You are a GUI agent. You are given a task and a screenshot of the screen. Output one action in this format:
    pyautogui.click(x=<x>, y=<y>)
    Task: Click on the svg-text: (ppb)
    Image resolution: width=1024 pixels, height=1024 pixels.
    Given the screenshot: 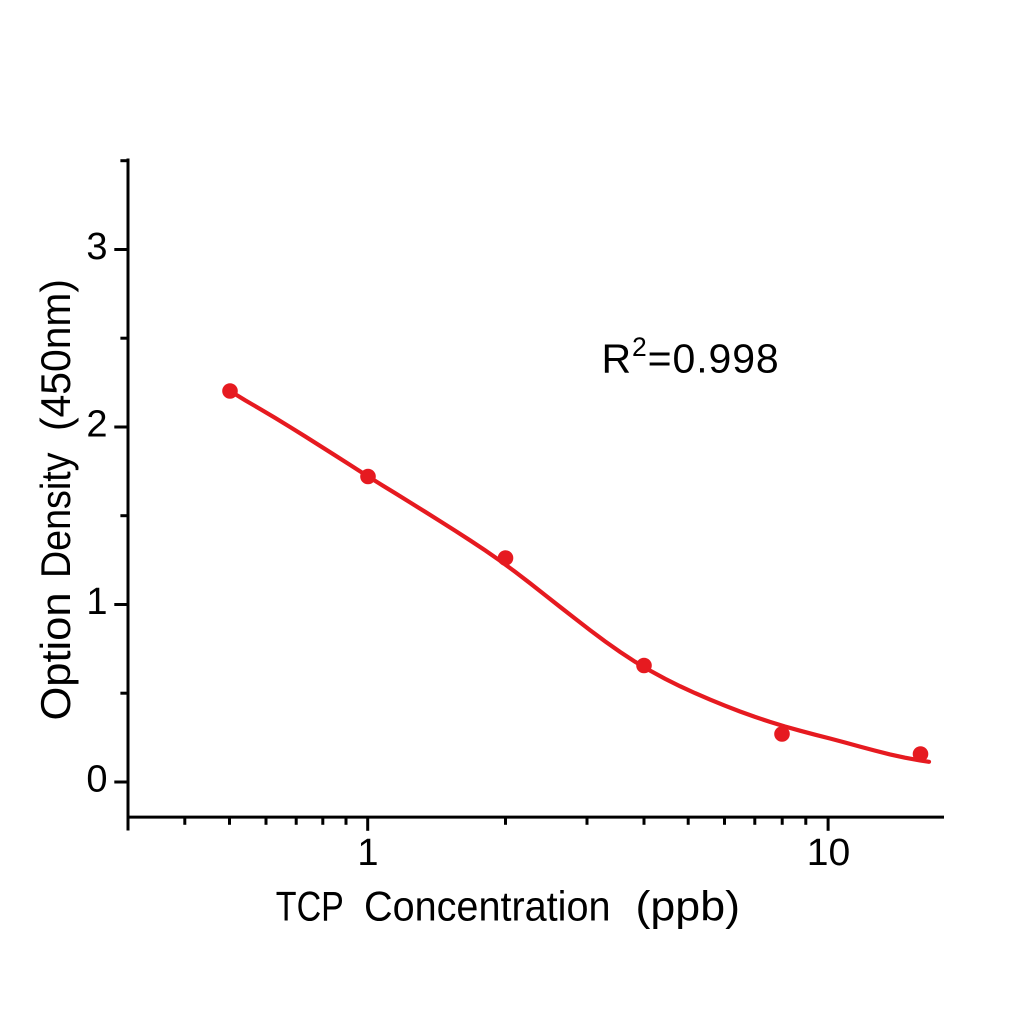 What is the action you would take?
    pyautogui.click(x=688, y=905)
    